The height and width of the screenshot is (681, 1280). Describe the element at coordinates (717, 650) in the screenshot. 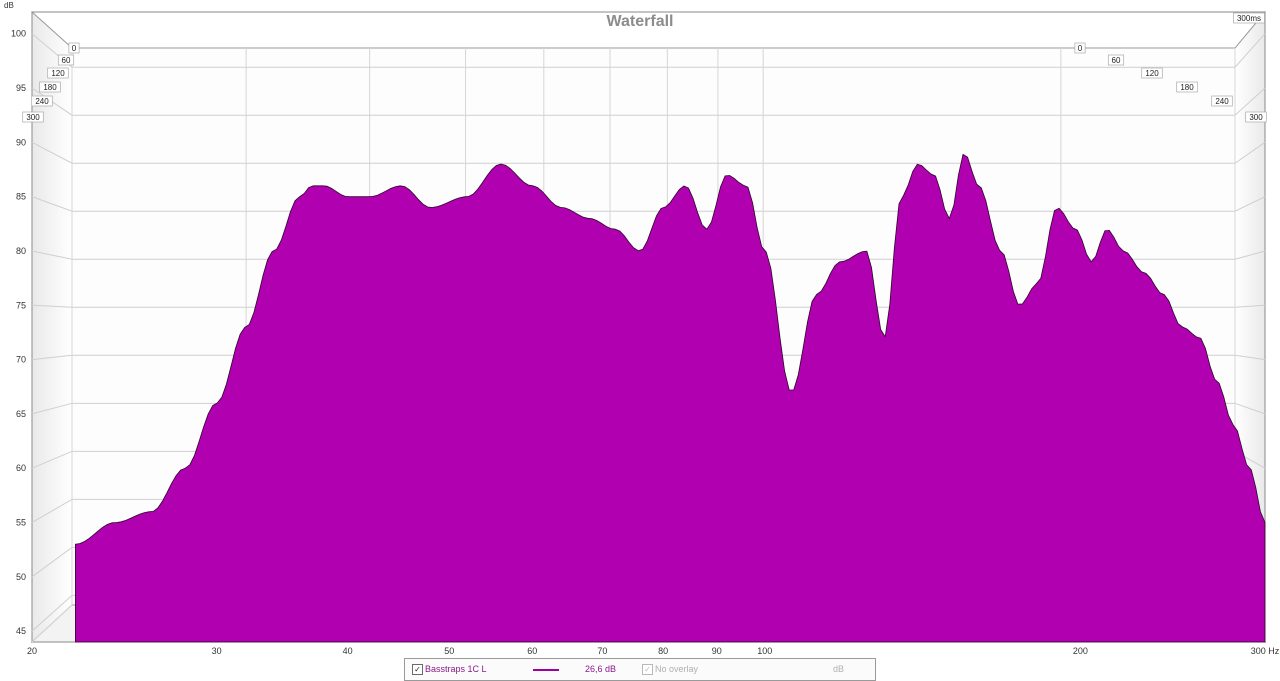

I see `x-tick-label: 90` at that location.